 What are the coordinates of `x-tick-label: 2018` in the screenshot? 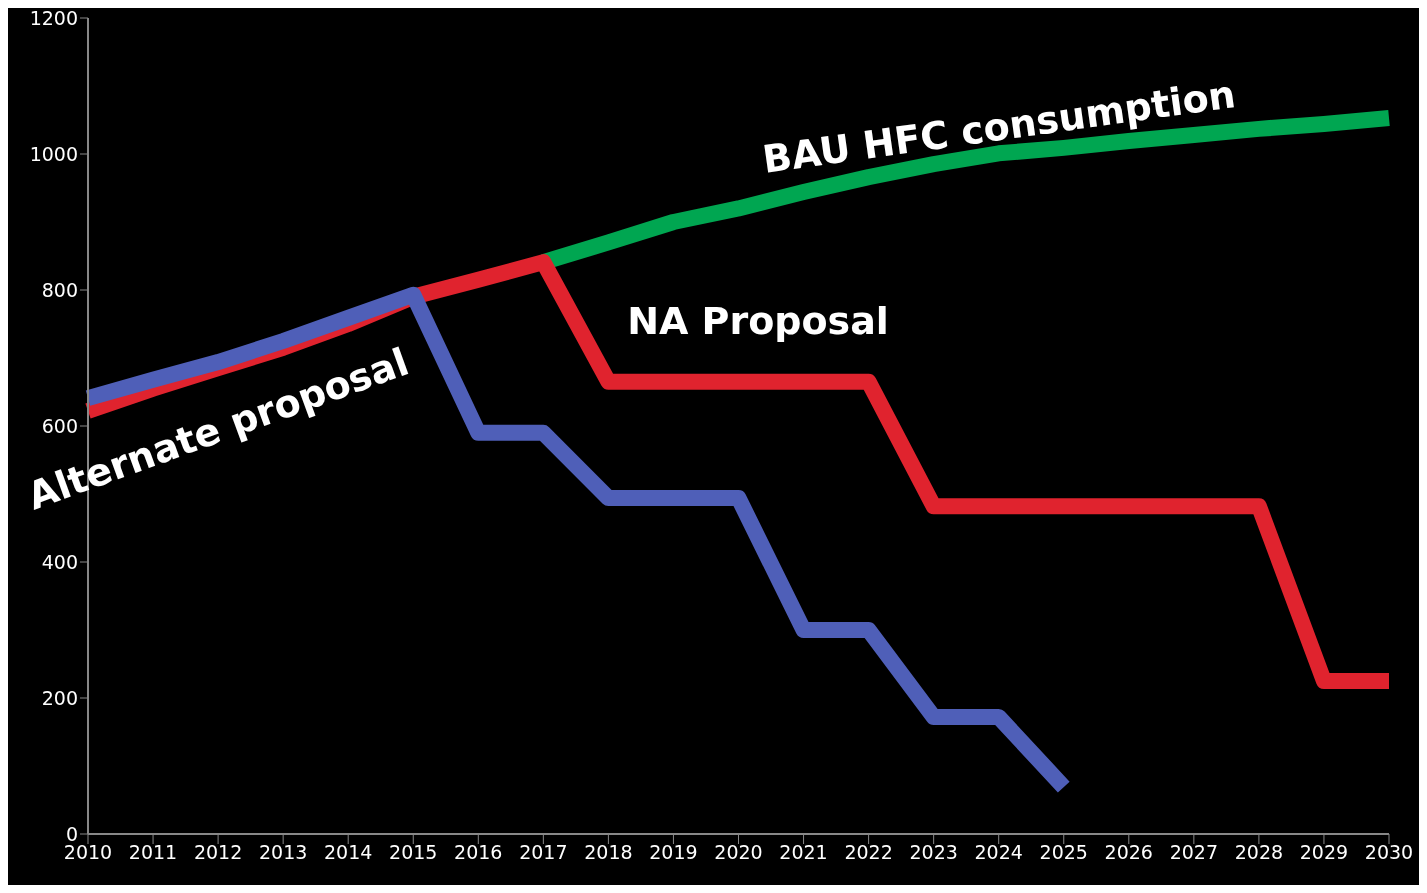 It's located at (608, 852).